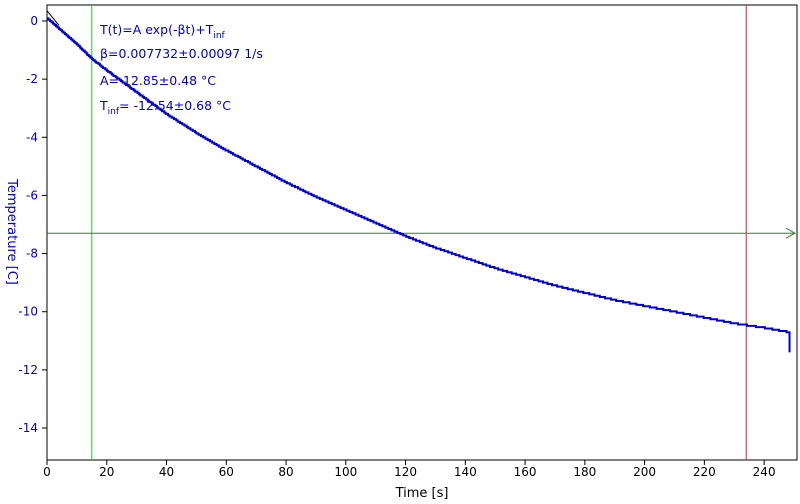 The image size is (800, 504). I want to click on y-tick-label: -8, so click(32, 254).